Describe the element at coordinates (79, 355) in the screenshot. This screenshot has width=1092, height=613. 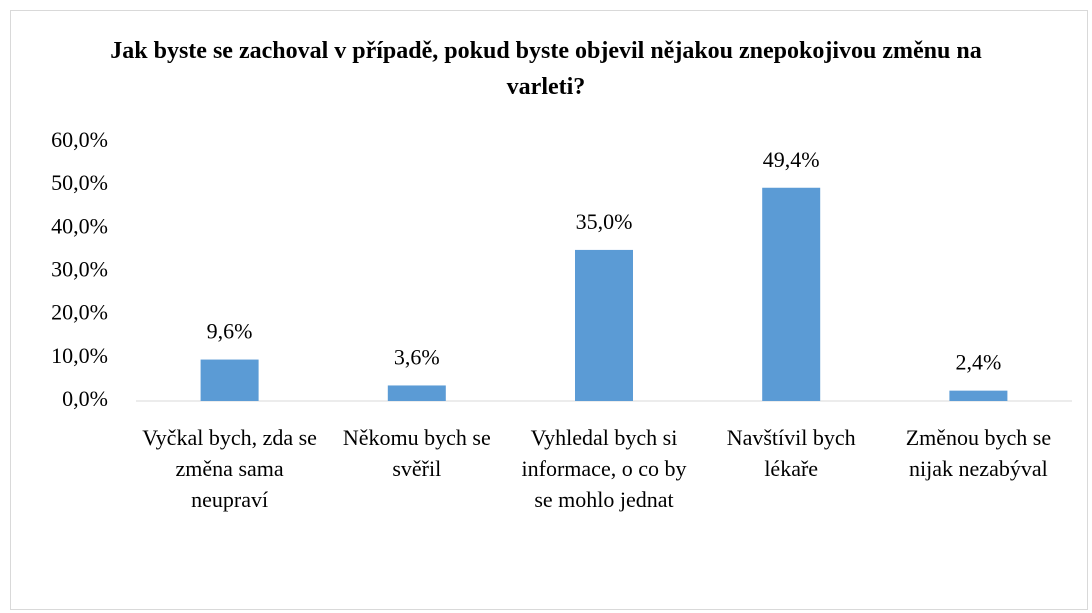
I see `y-tick-label: 10,0%` at that location.